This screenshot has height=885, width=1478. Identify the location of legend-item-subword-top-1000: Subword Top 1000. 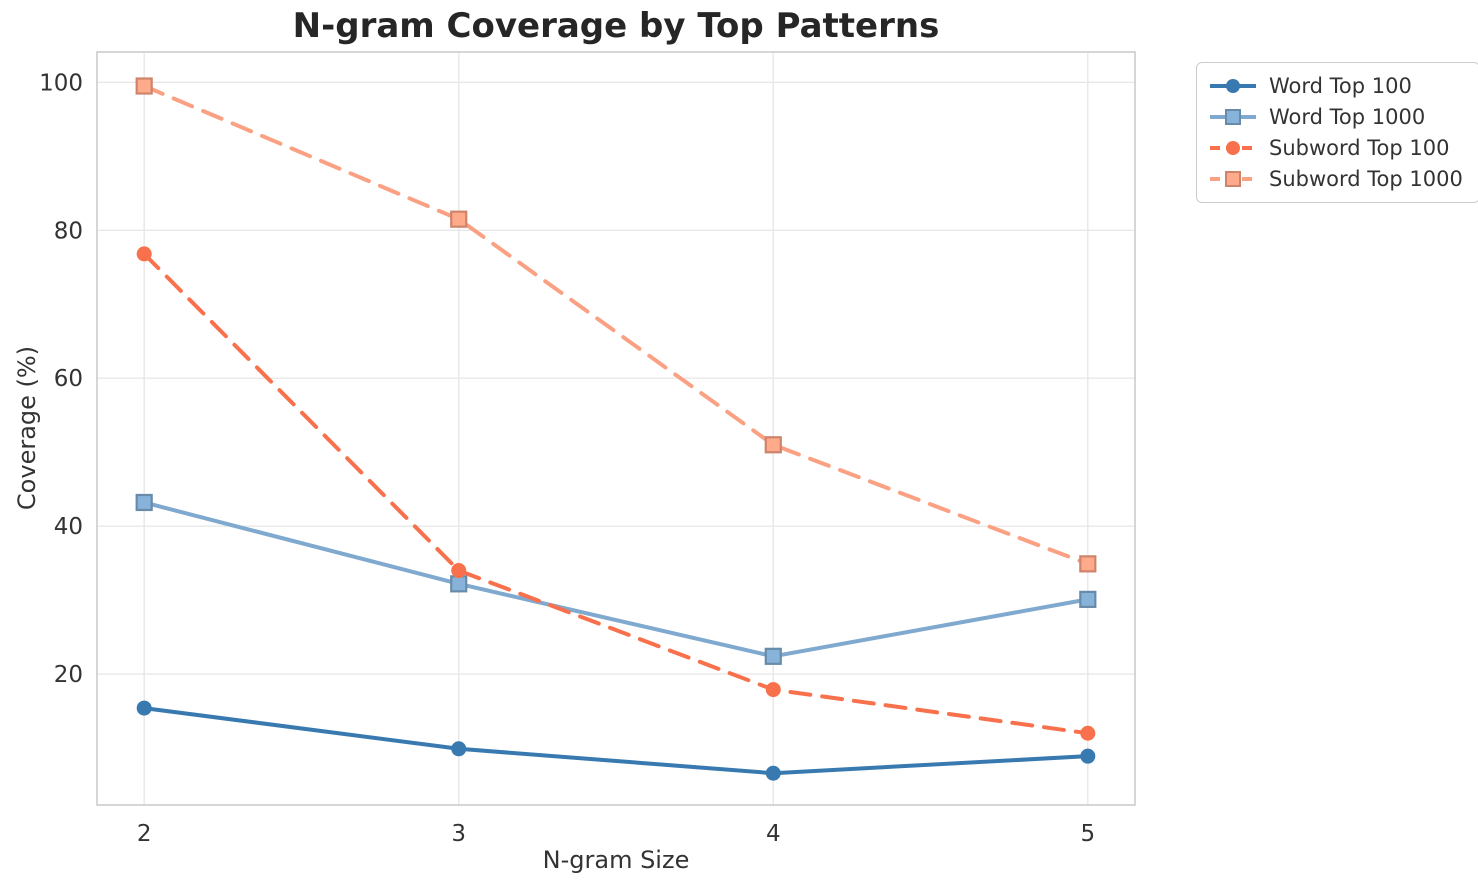
(1336, 179).